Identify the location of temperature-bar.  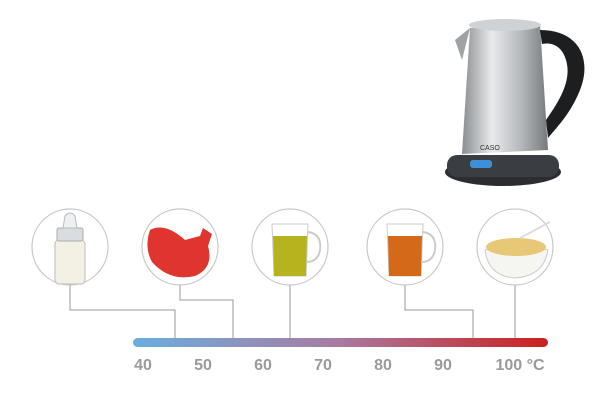
(340, 342).